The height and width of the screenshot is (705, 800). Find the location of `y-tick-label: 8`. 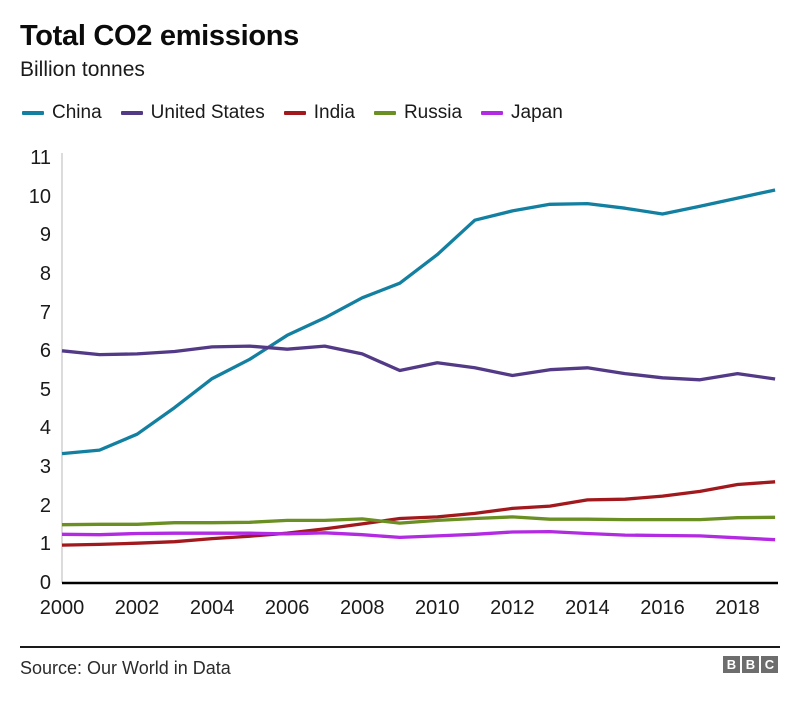

y-tick-label: 8 is located at coordinates (45, 273).